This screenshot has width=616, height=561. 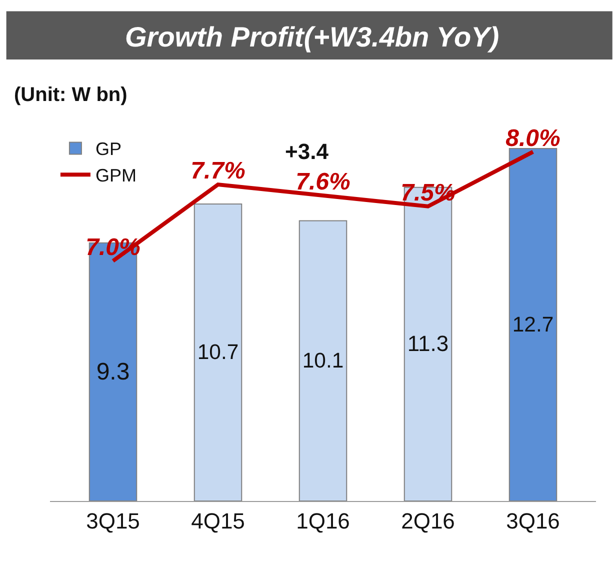 I want to click on data-label: 10.7, so click(x=218, y=352).